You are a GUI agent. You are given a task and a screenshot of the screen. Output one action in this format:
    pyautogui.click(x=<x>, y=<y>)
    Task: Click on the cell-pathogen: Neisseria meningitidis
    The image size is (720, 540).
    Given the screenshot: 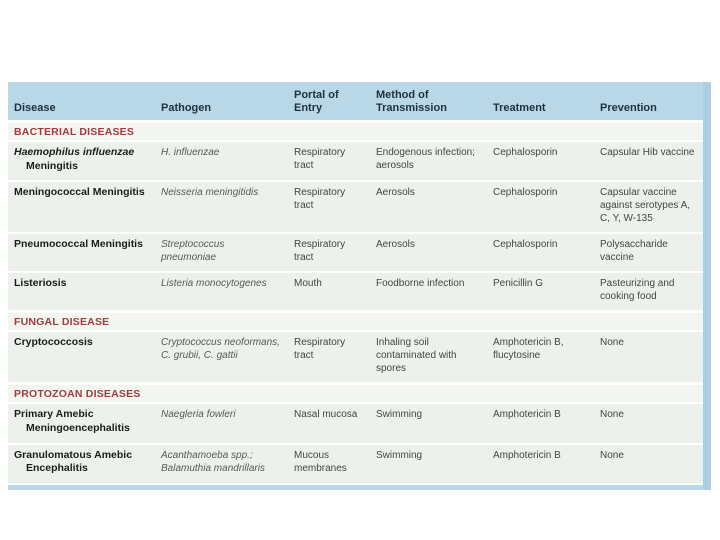 What is the action you would take?
    pyautogui.click(x=210, y=193)
    